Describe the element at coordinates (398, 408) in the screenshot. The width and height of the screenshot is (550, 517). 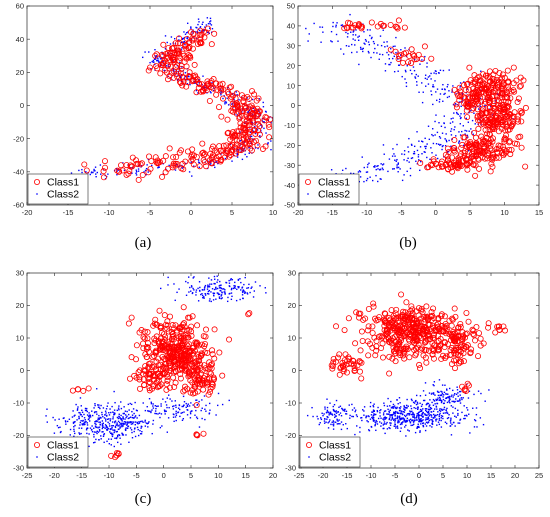
I see `series-class2-d` at that location.